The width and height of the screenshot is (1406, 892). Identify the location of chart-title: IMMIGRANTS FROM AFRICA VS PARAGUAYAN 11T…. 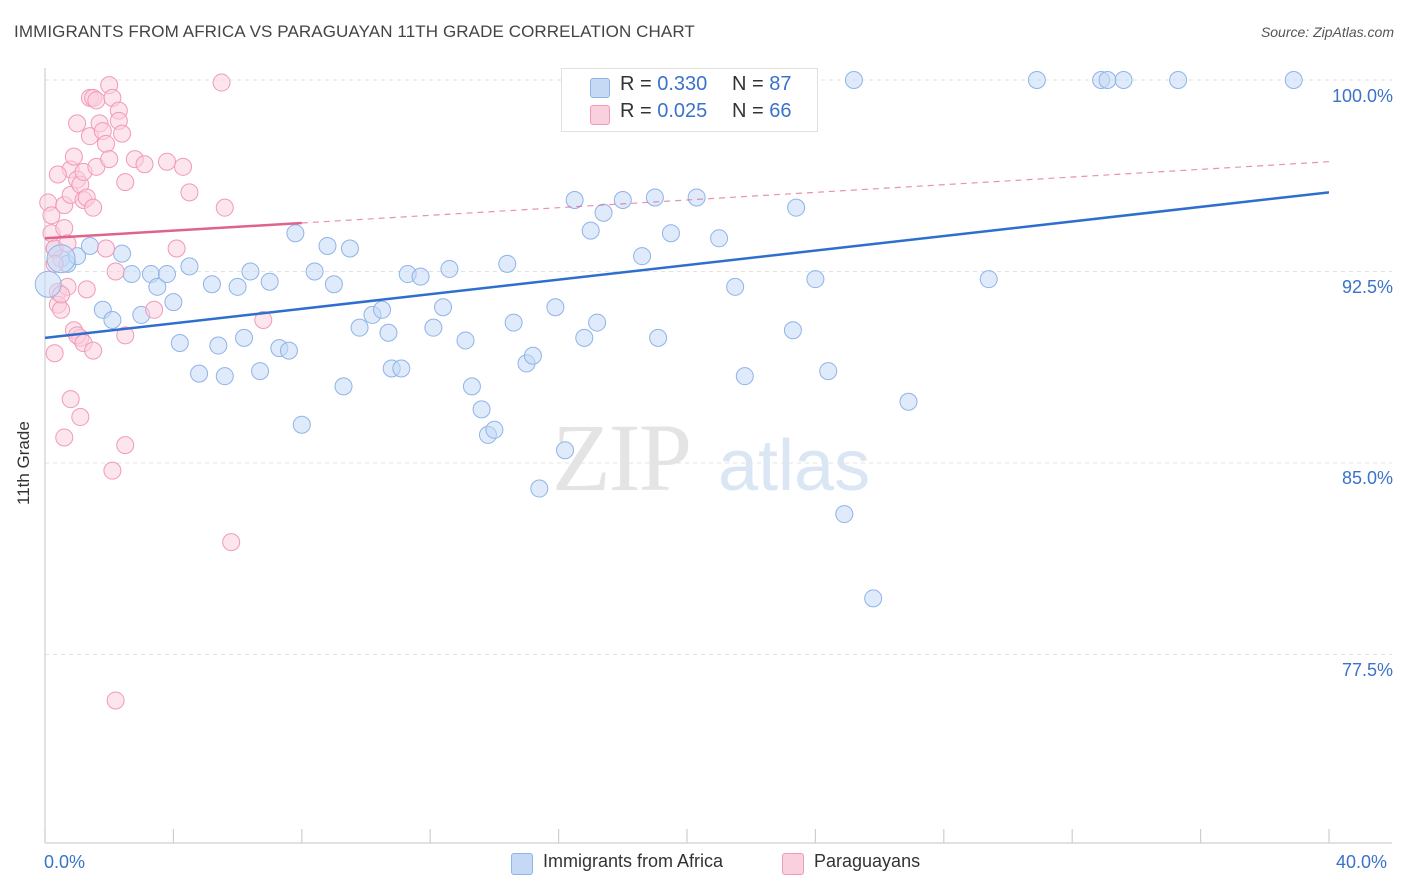
(354, 31).